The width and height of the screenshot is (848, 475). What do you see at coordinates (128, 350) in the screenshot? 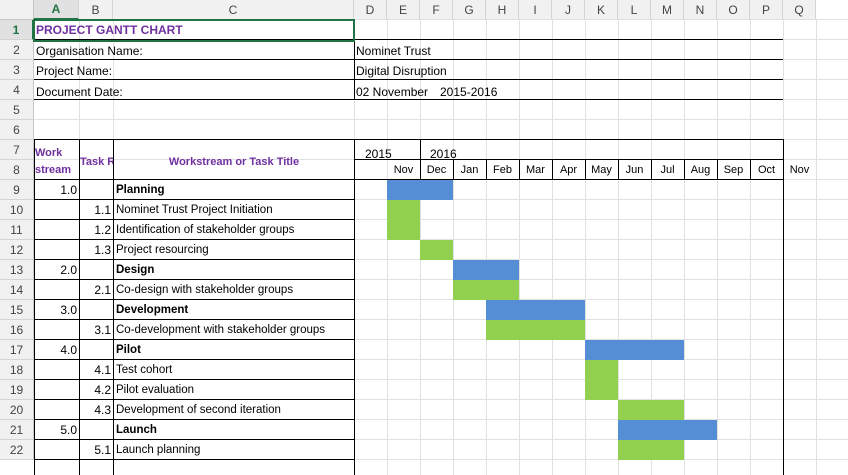
I see `task-title: Pilot` at bounding box center [128, 350].